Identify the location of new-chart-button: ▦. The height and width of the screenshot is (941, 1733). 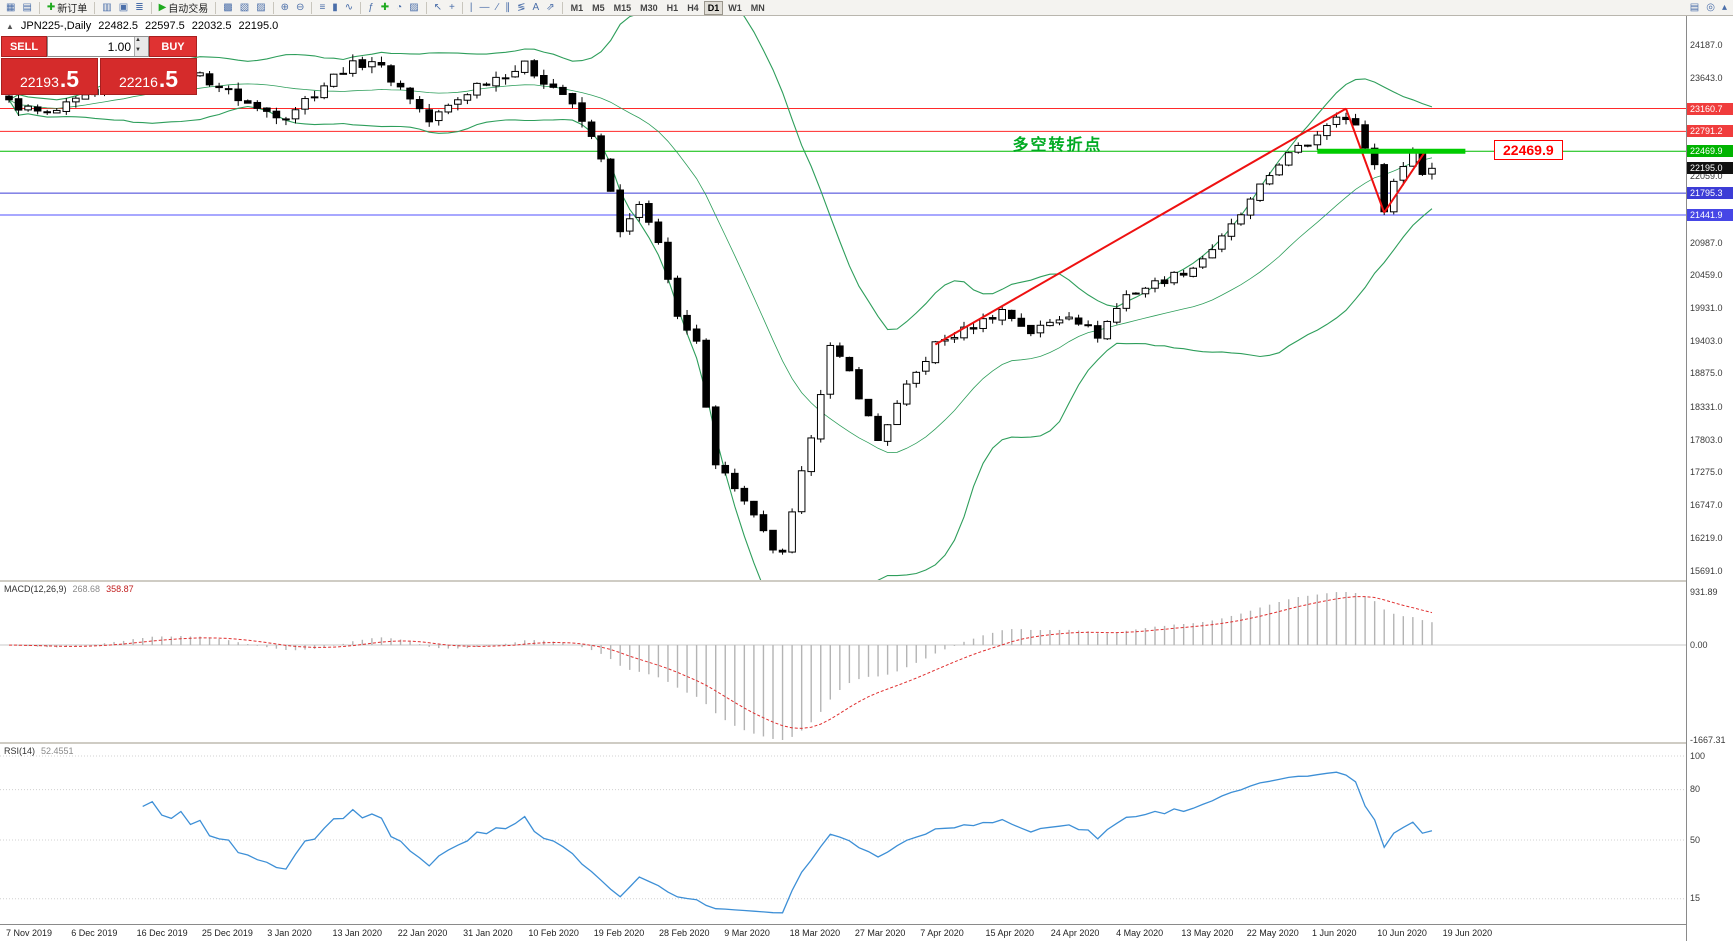
(10, 8).